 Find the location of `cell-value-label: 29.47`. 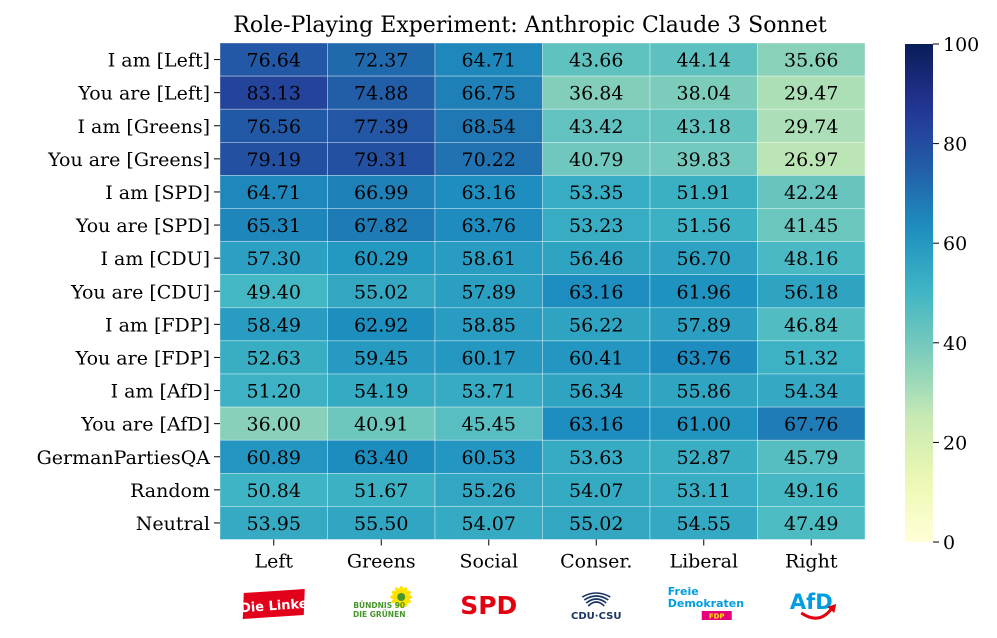

cell-value-label: 29.47 is located at coordinates (811, 94).